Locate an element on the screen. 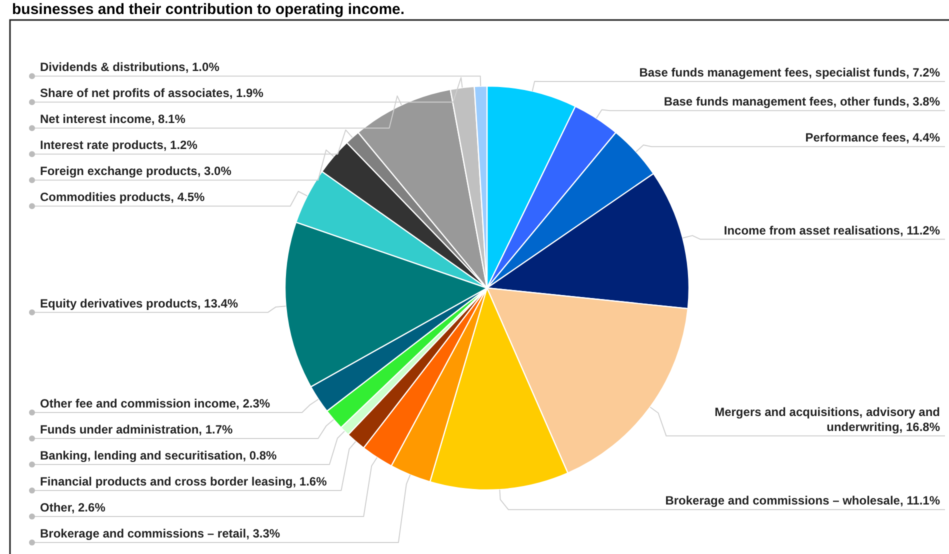  chart-title: businesses and their contribution to operating income. is located at coordinates (208, 9).